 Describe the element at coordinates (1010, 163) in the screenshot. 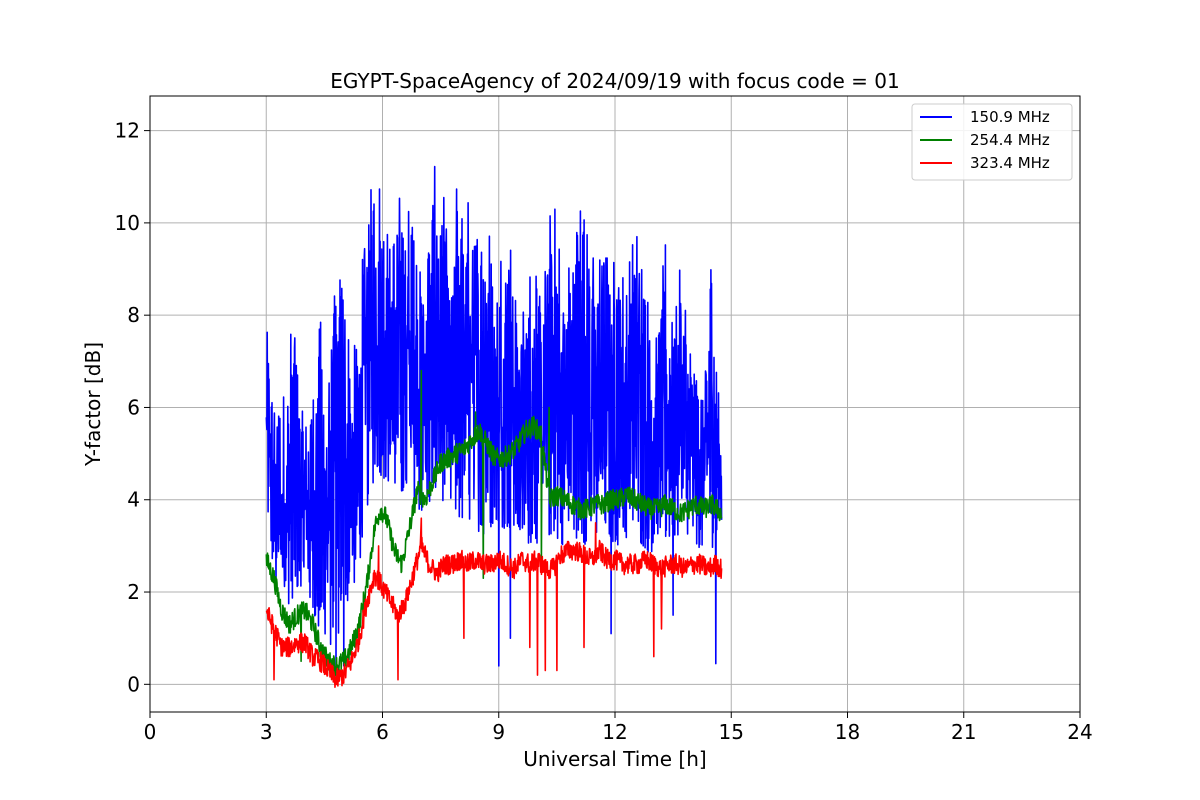

I see `legend-label: 323.4 MHz` at that location.